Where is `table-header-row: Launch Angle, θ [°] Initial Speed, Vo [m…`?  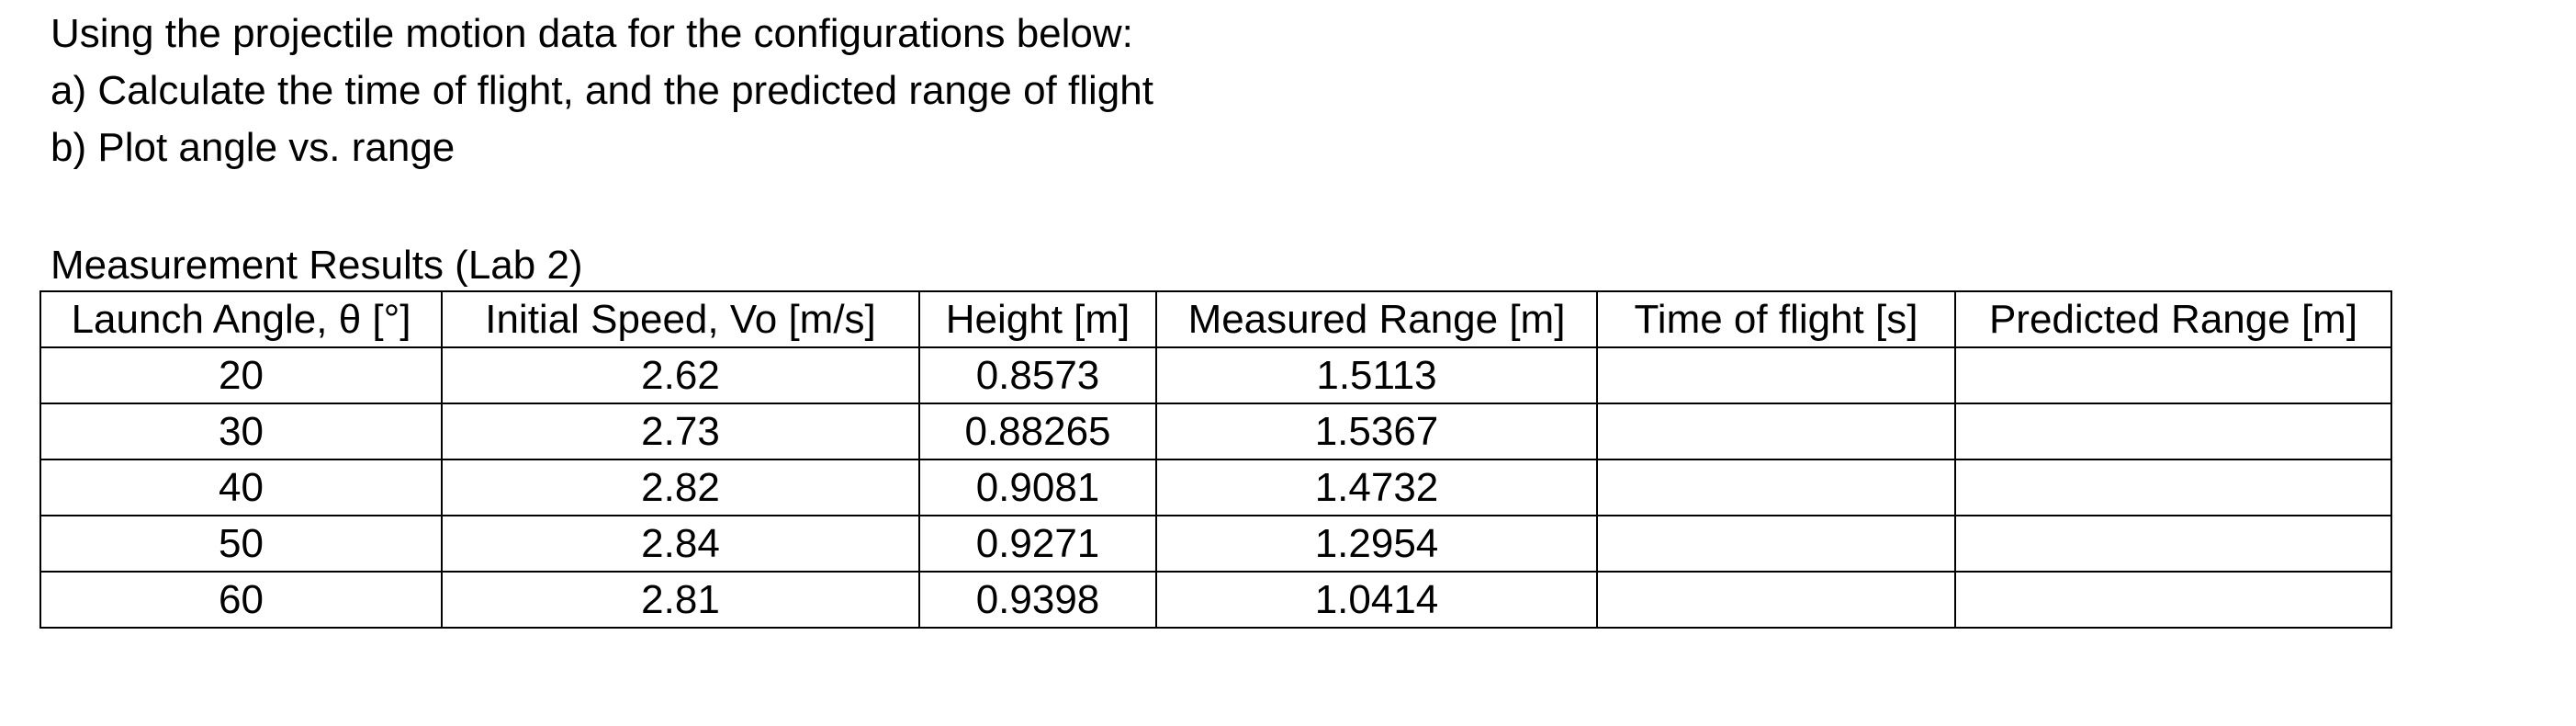 table-header-row: Launch Angle, θ [°] Initial Speed, Vo [m… is located at coordinates (1215, 319).